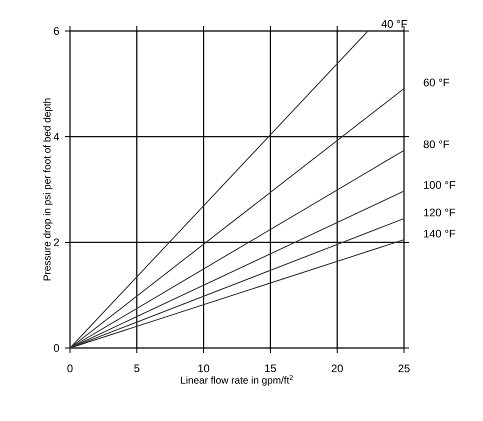 The width and height of the screenshot is (483, 421). I want to click on x-tick-label: 20, so click(337, 368).